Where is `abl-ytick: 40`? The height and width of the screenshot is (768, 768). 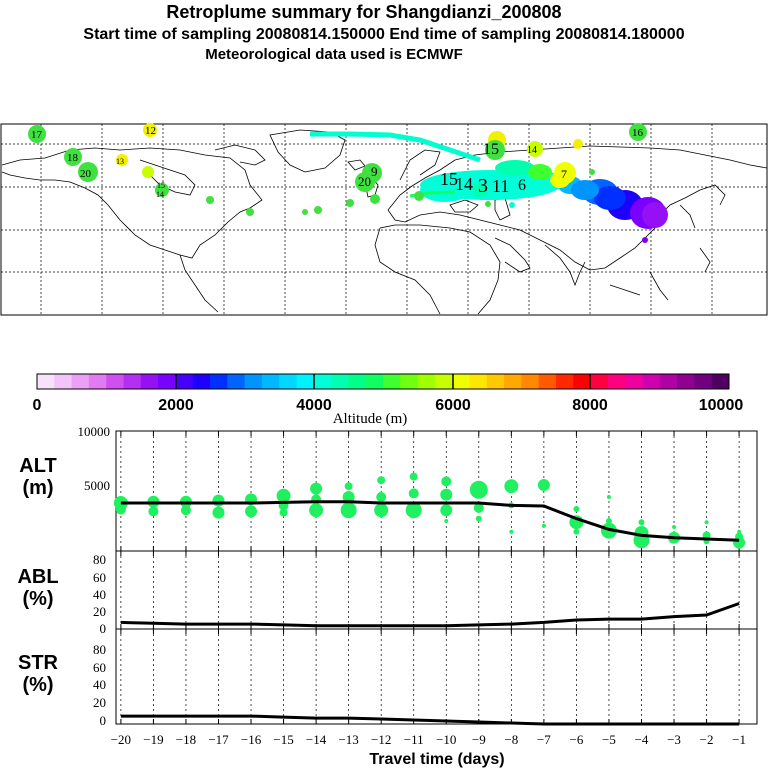 abl-ytick: 40 is located at coordinates (99, 594).